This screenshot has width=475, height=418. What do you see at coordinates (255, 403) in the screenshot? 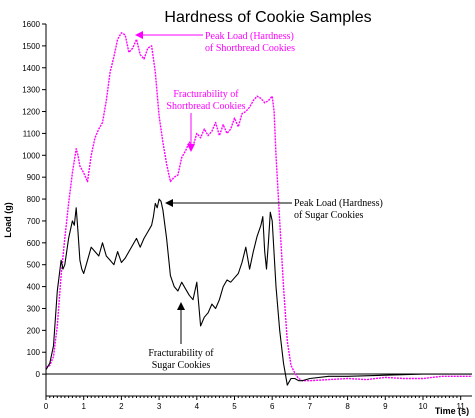
I see `x-axis-ticks: 0 1 2 3 4 5 6 7 8 9 10 11` at bounding box center [255, 403].